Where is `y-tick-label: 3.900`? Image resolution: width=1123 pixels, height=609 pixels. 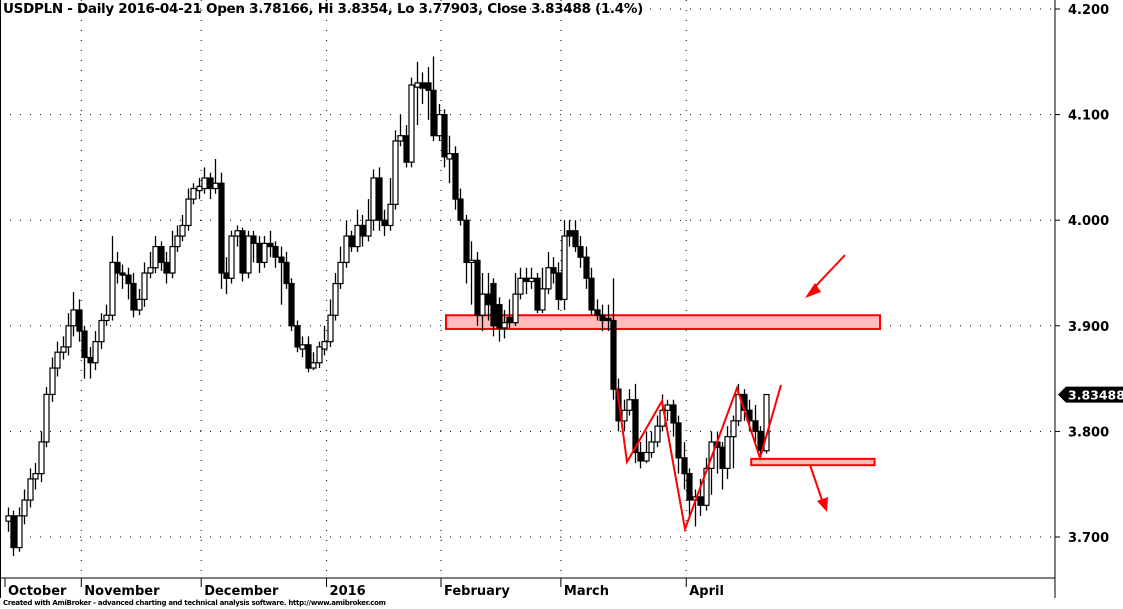
y-tick-label: 3.900 is located at coordinates (1088, 327).